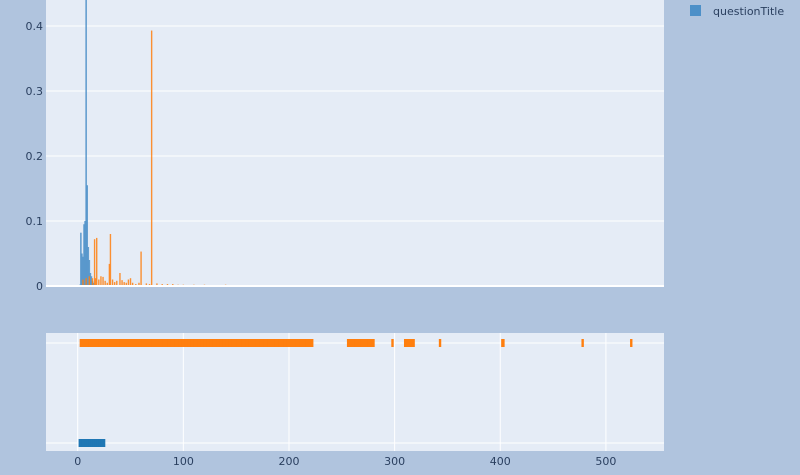 This screenshot has height=475, width=800. What do you see at coordinates (77, 461) in the screenshot?
I see `x-tick-label: 0` at bounding box center [77, 461].